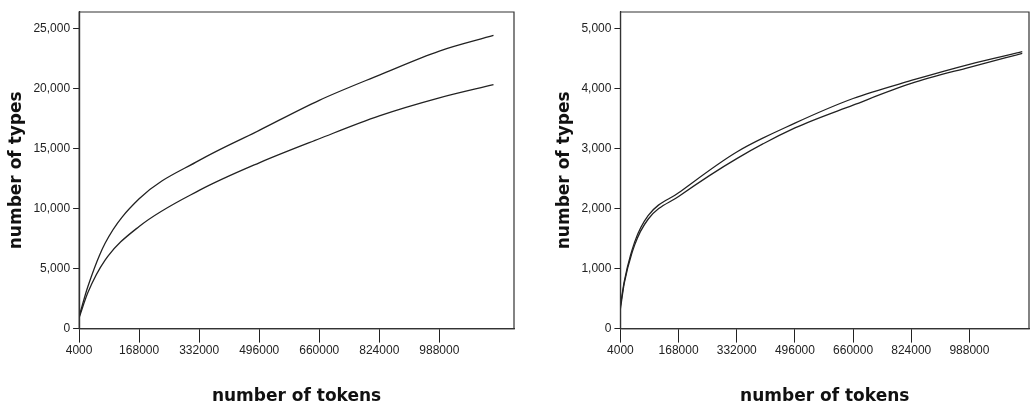 The image size is (1031, 415). What do you see at coordinates (52, 27) in the screenshot?
I see `y-tick-label: 25,000` at bounding box center [52, 27].